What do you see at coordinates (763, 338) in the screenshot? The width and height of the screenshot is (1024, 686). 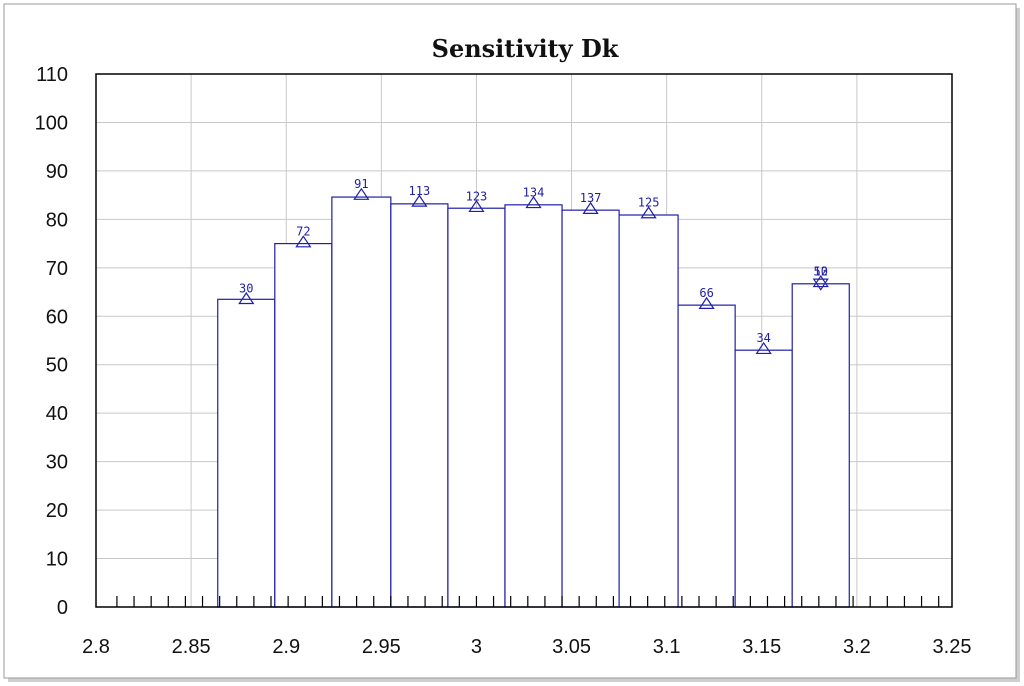 I see `bin-count-label: 34` at bounding box center [763, 338].